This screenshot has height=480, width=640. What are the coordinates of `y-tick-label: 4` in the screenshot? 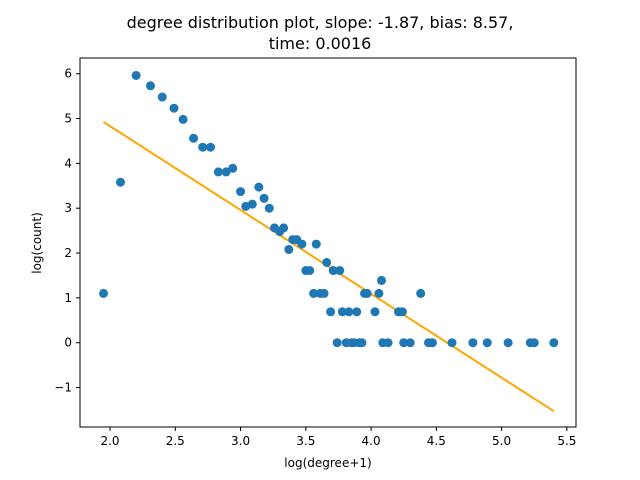 It's located at (68, 163).